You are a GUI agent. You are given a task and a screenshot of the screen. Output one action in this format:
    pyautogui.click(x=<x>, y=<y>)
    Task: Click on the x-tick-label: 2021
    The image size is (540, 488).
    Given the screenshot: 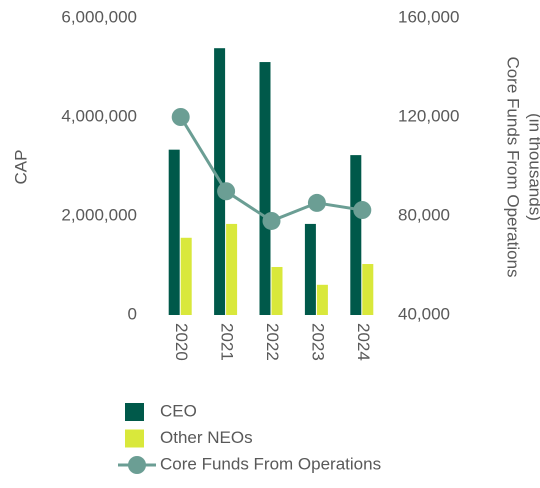 What is the action you would take?
    pyautogui.click(x=227, y=342)
    